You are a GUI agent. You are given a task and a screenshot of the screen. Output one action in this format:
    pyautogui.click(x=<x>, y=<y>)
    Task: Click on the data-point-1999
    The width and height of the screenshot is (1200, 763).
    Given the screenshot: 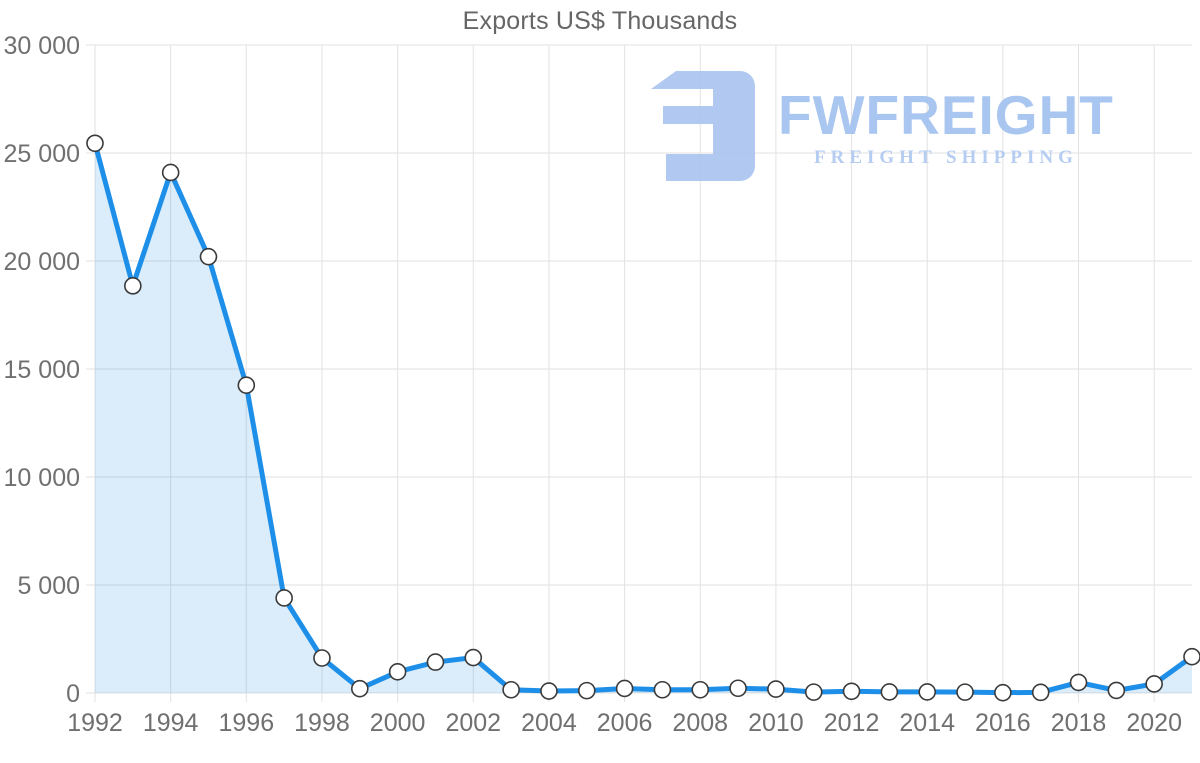 What is the action you would take?
    pyautogui.click(x=359, y=688)
    